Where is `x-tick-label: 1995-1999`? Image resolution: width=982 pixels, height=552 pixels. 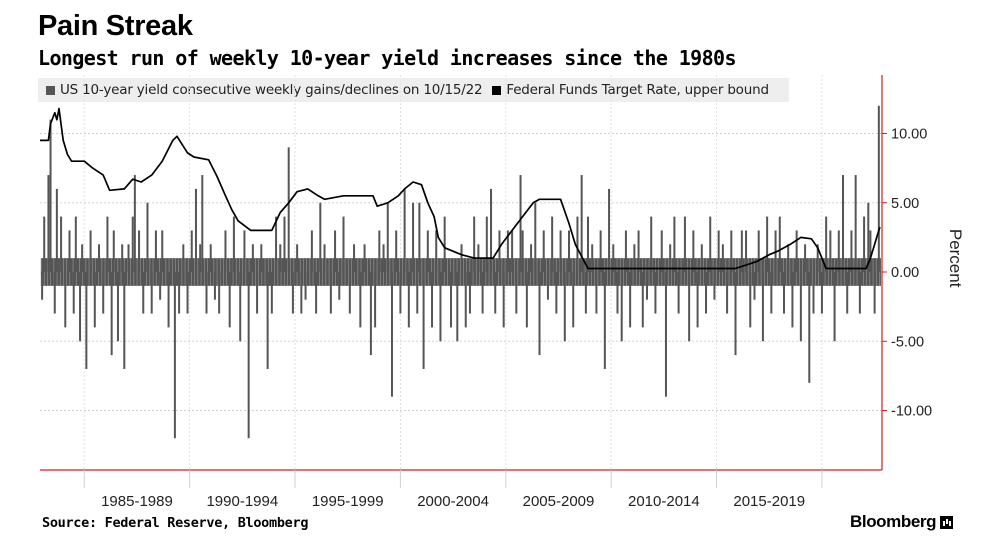
x-tick-label: 1995-1999 is located at coordinates (348, 501).